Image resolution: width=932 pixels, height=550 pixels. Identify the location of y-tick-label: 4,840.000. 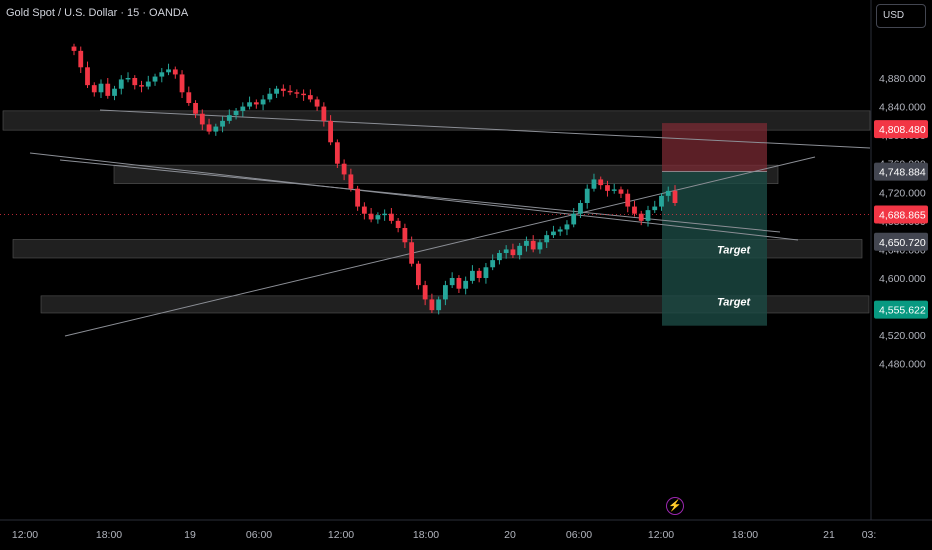
(902, 108).